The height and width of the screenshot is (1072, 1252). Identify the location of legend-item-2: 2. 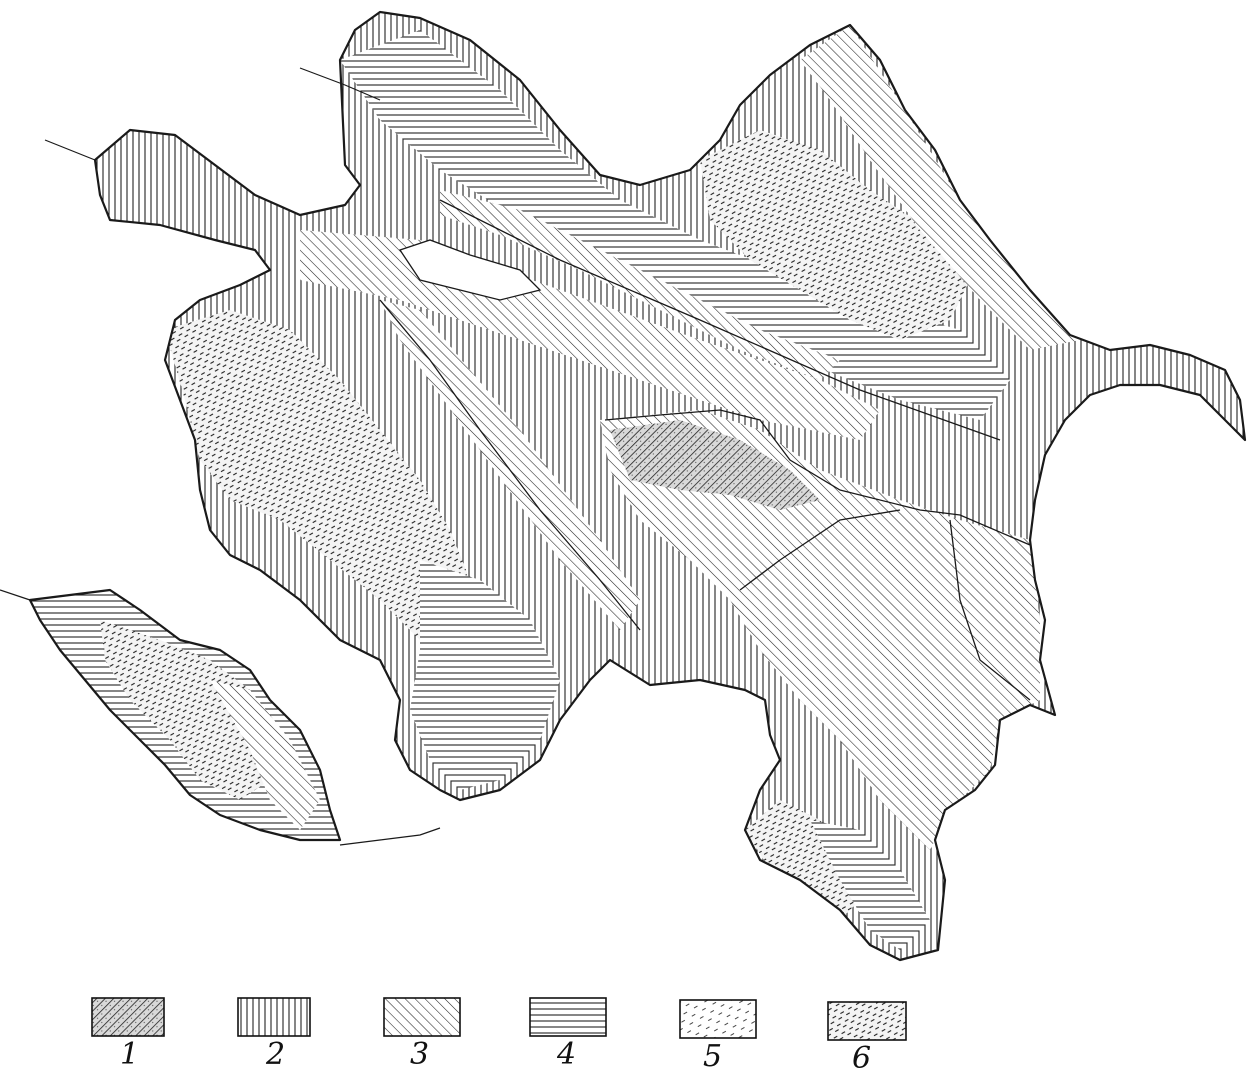
(274, 1034).